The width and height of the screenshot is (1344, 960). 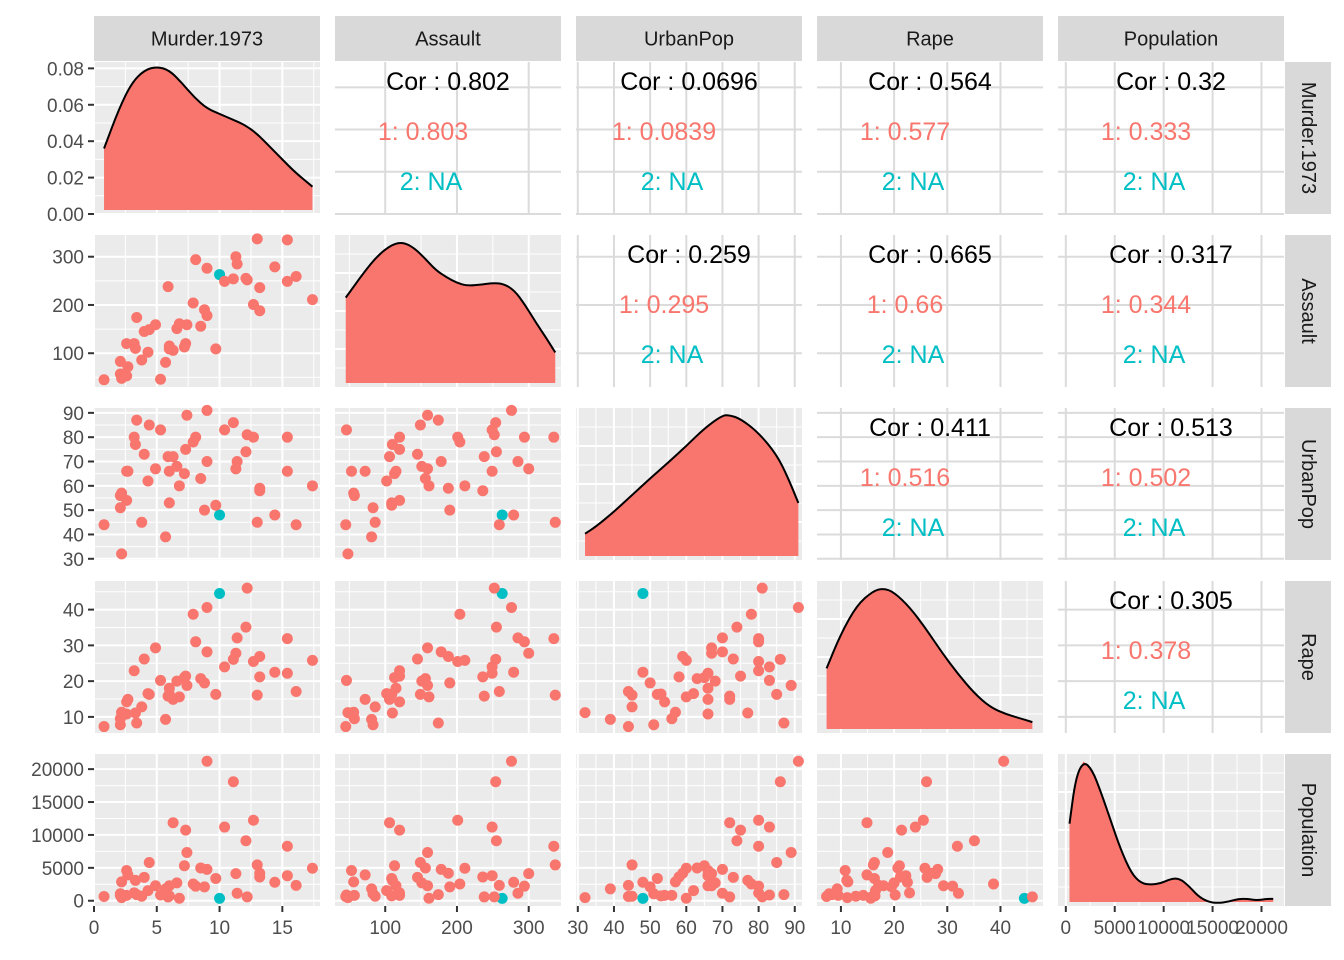 What do you see at coordinates (1154, 528) in the screenshot?
I see `correlation-group-2: 2: NA` at bounding box center [1154, 528].